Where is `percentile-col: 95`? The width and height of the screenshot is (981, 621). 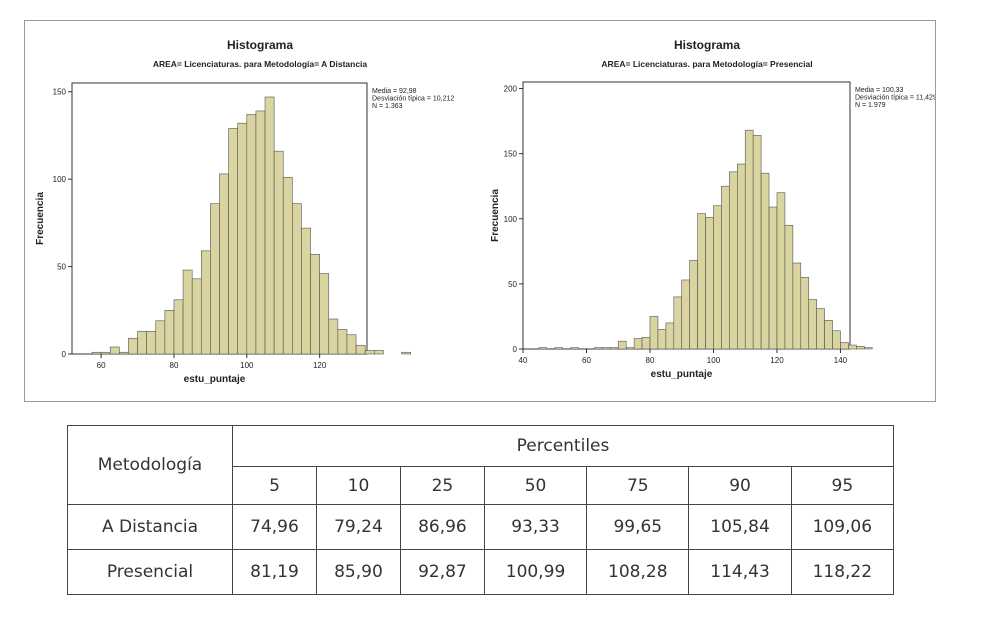
percentile-col: 95 is located at coordinates (842, 485).